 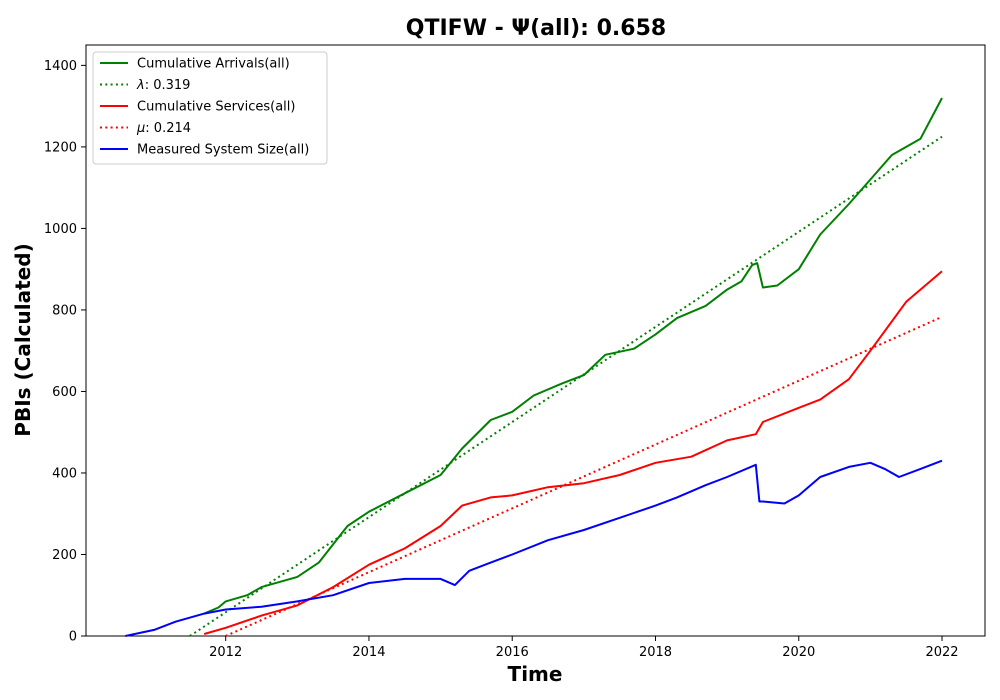 What do you see at coordinates (60, 229) in the screenshot?
I see `y-tick-label: 1000` at bounding box center [60, 229].